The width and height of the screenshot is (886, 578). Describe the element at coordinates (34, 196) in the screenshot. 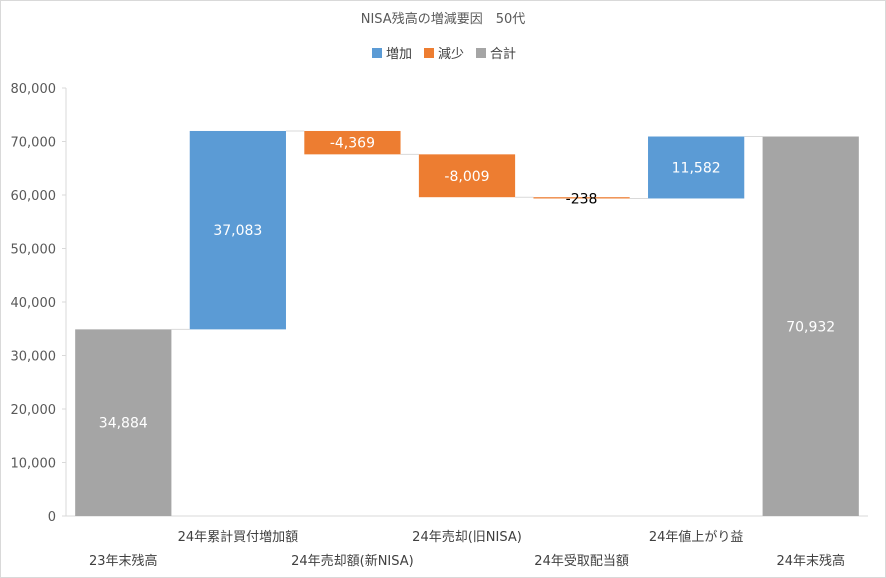

I see `y-tick-label-6: 60,000` at that location.